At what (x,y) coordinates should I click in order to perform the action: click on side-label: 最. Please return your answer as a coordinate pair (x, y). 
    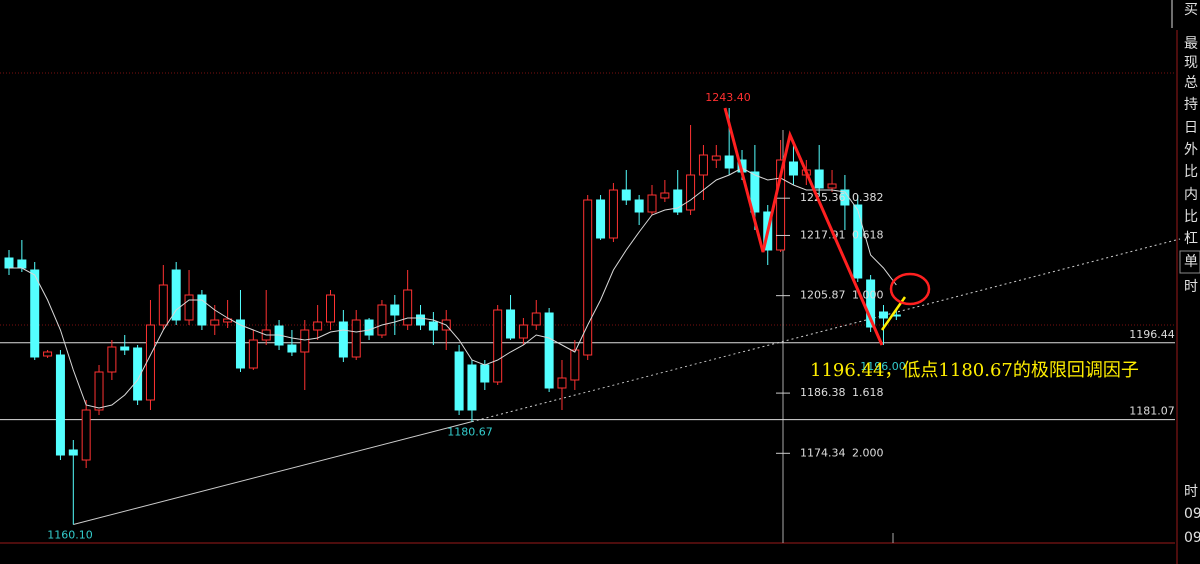
    Looking at the image, I should click on (1191, 44).